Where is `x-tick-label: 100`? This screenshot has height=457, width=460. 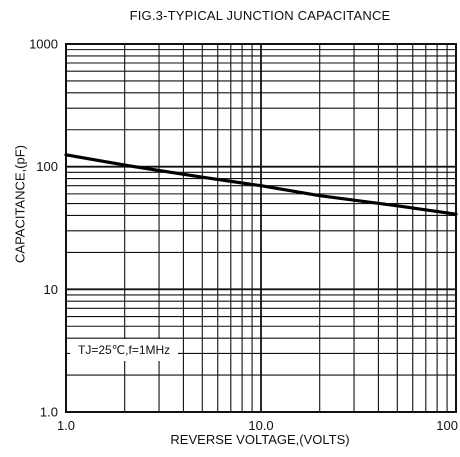
x-tick-label: 100 is located at coordinates (447, 425).